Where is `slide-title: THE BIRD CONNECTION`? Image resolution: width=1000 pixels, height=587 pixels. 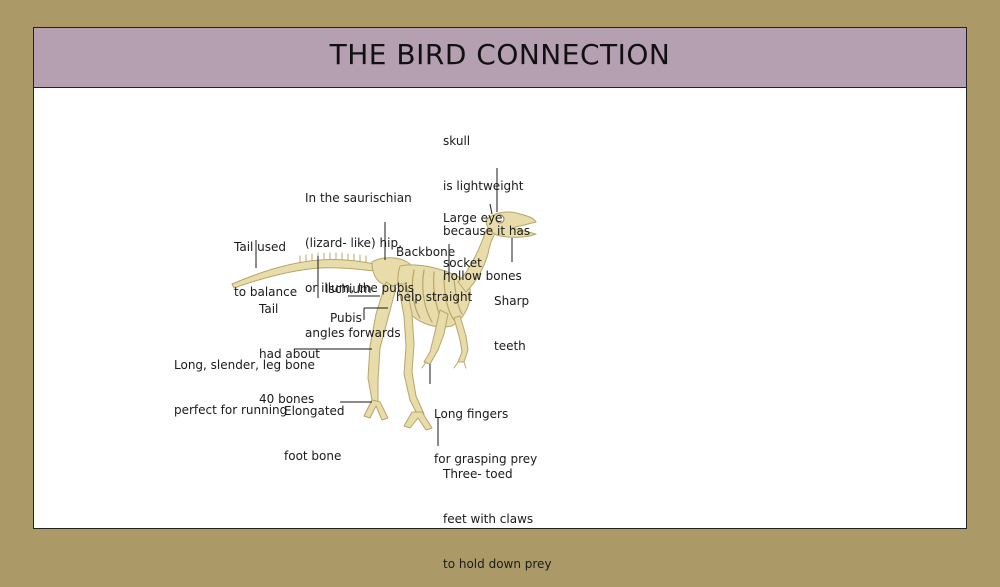 slide-title: THE BIRD CONNECTION is located at coordinates (500, 54).